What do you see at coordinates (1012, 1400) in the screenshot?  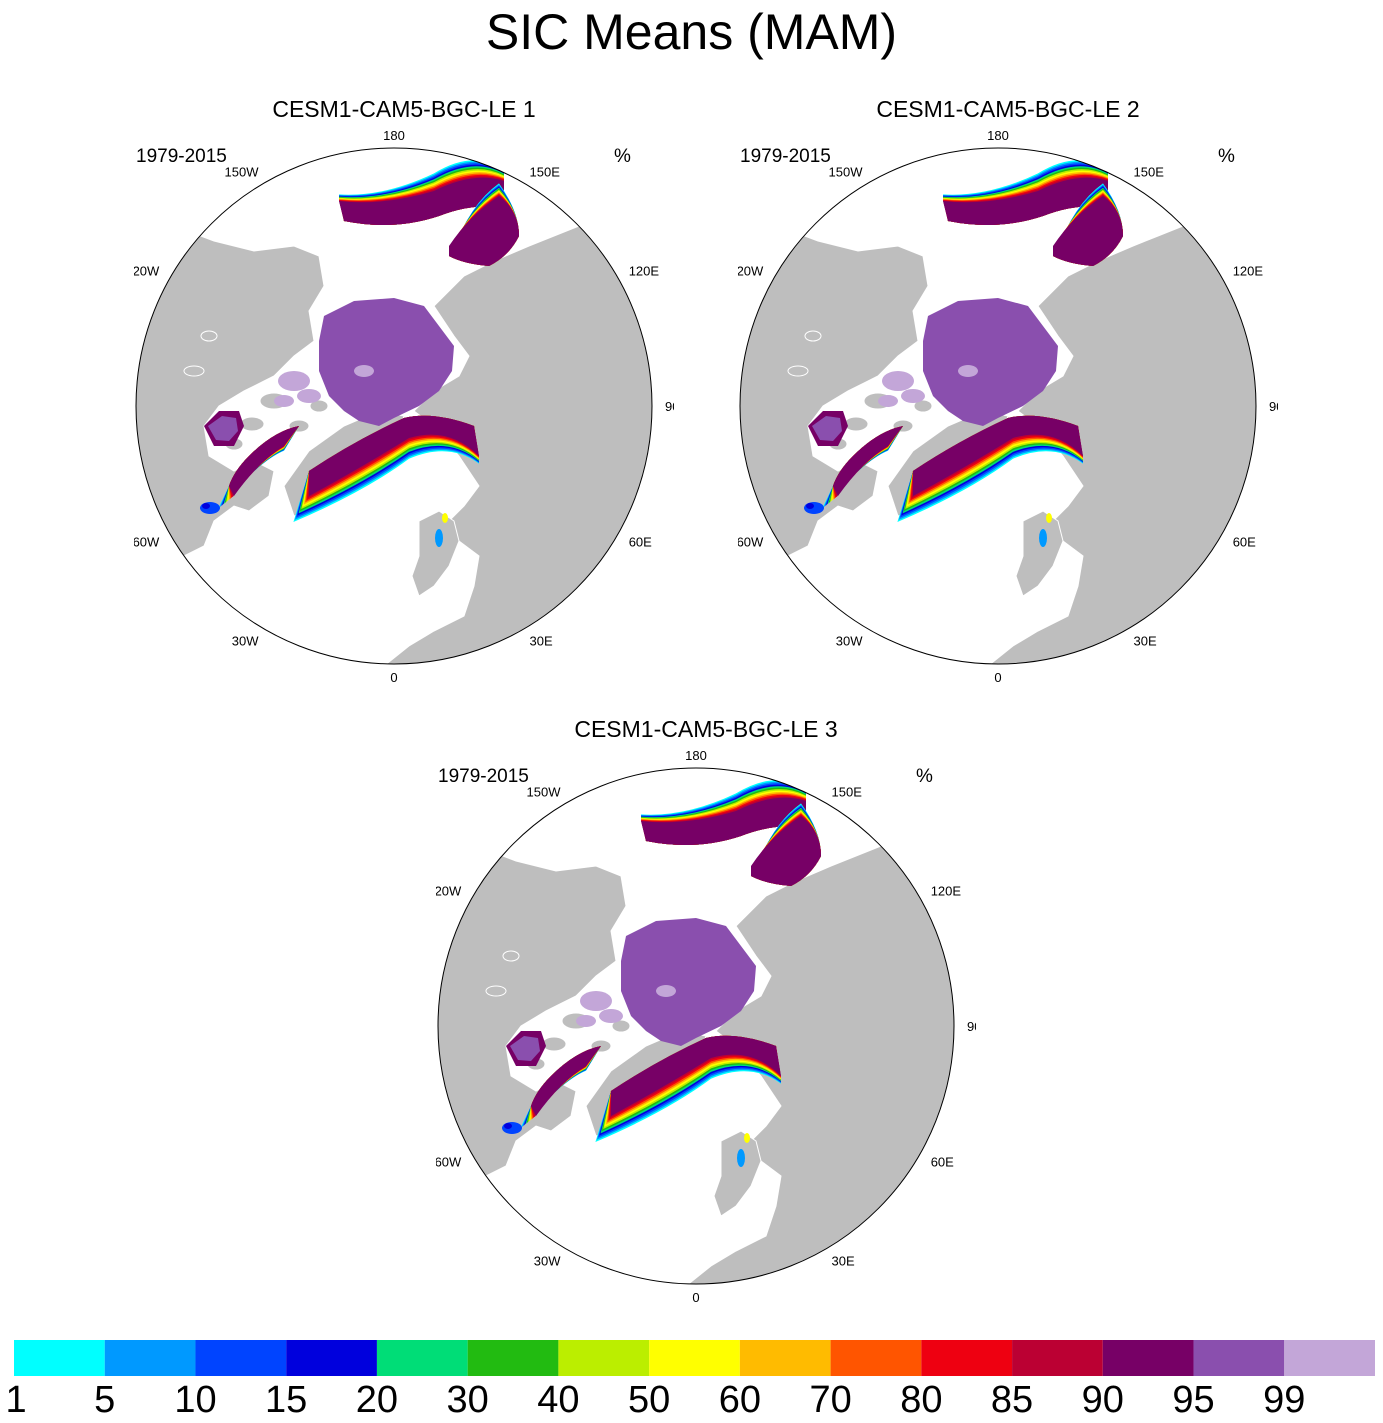 I see `colorbar-label: 85` at bounding box center [1012, 1400].